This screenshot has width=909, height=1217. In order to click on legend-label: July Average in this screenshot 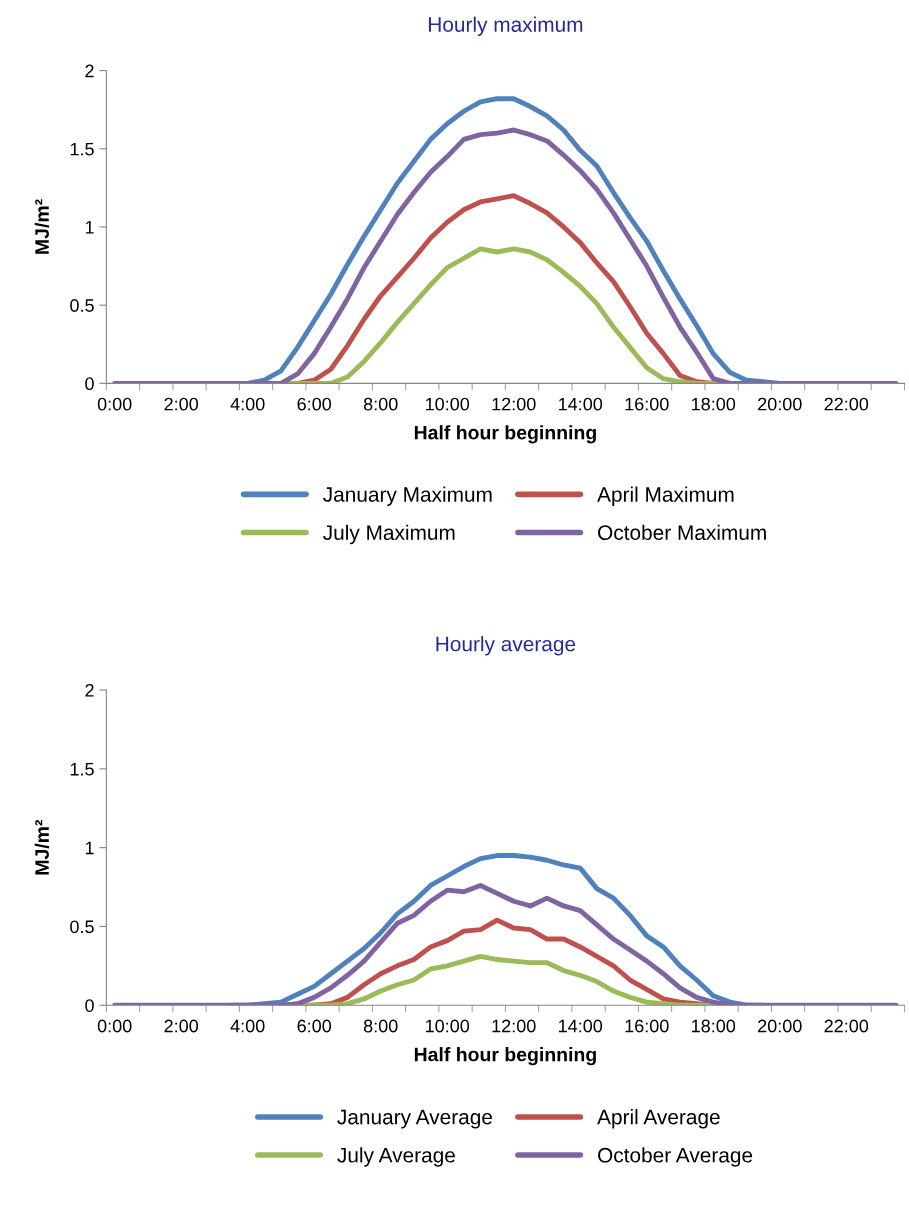, I will do `click(396, 1157)`.